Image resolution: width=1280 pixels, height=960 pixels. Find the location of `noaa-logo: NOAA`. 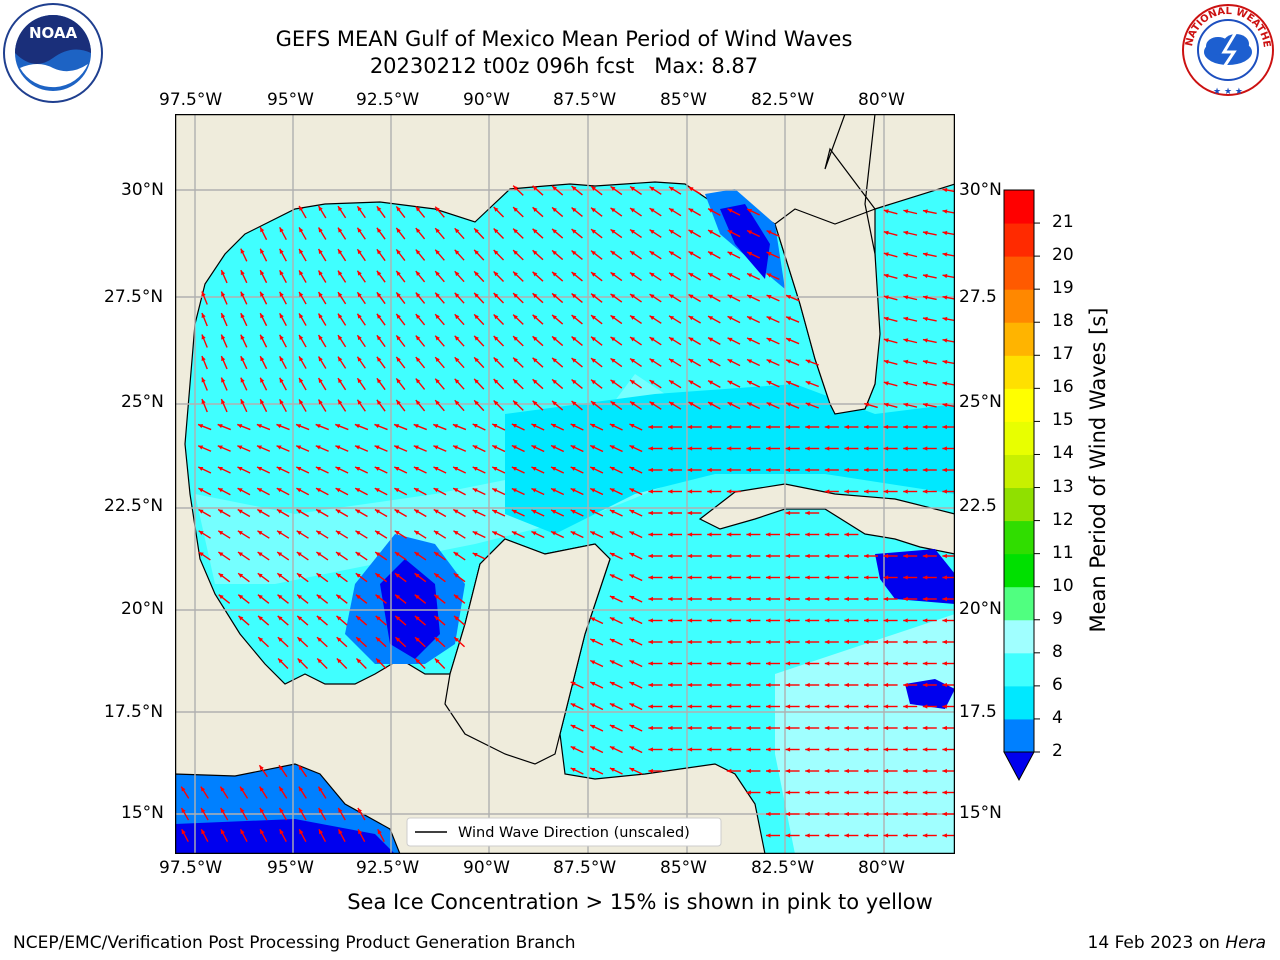

noaa-logo: NOAA is located at coordinates (53, 53).